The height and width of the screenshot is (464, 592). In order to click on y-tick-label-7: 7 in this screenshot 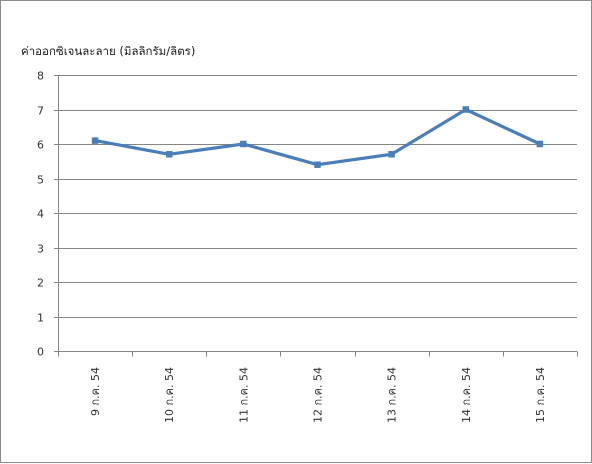, I will do `click(40, 111)`.